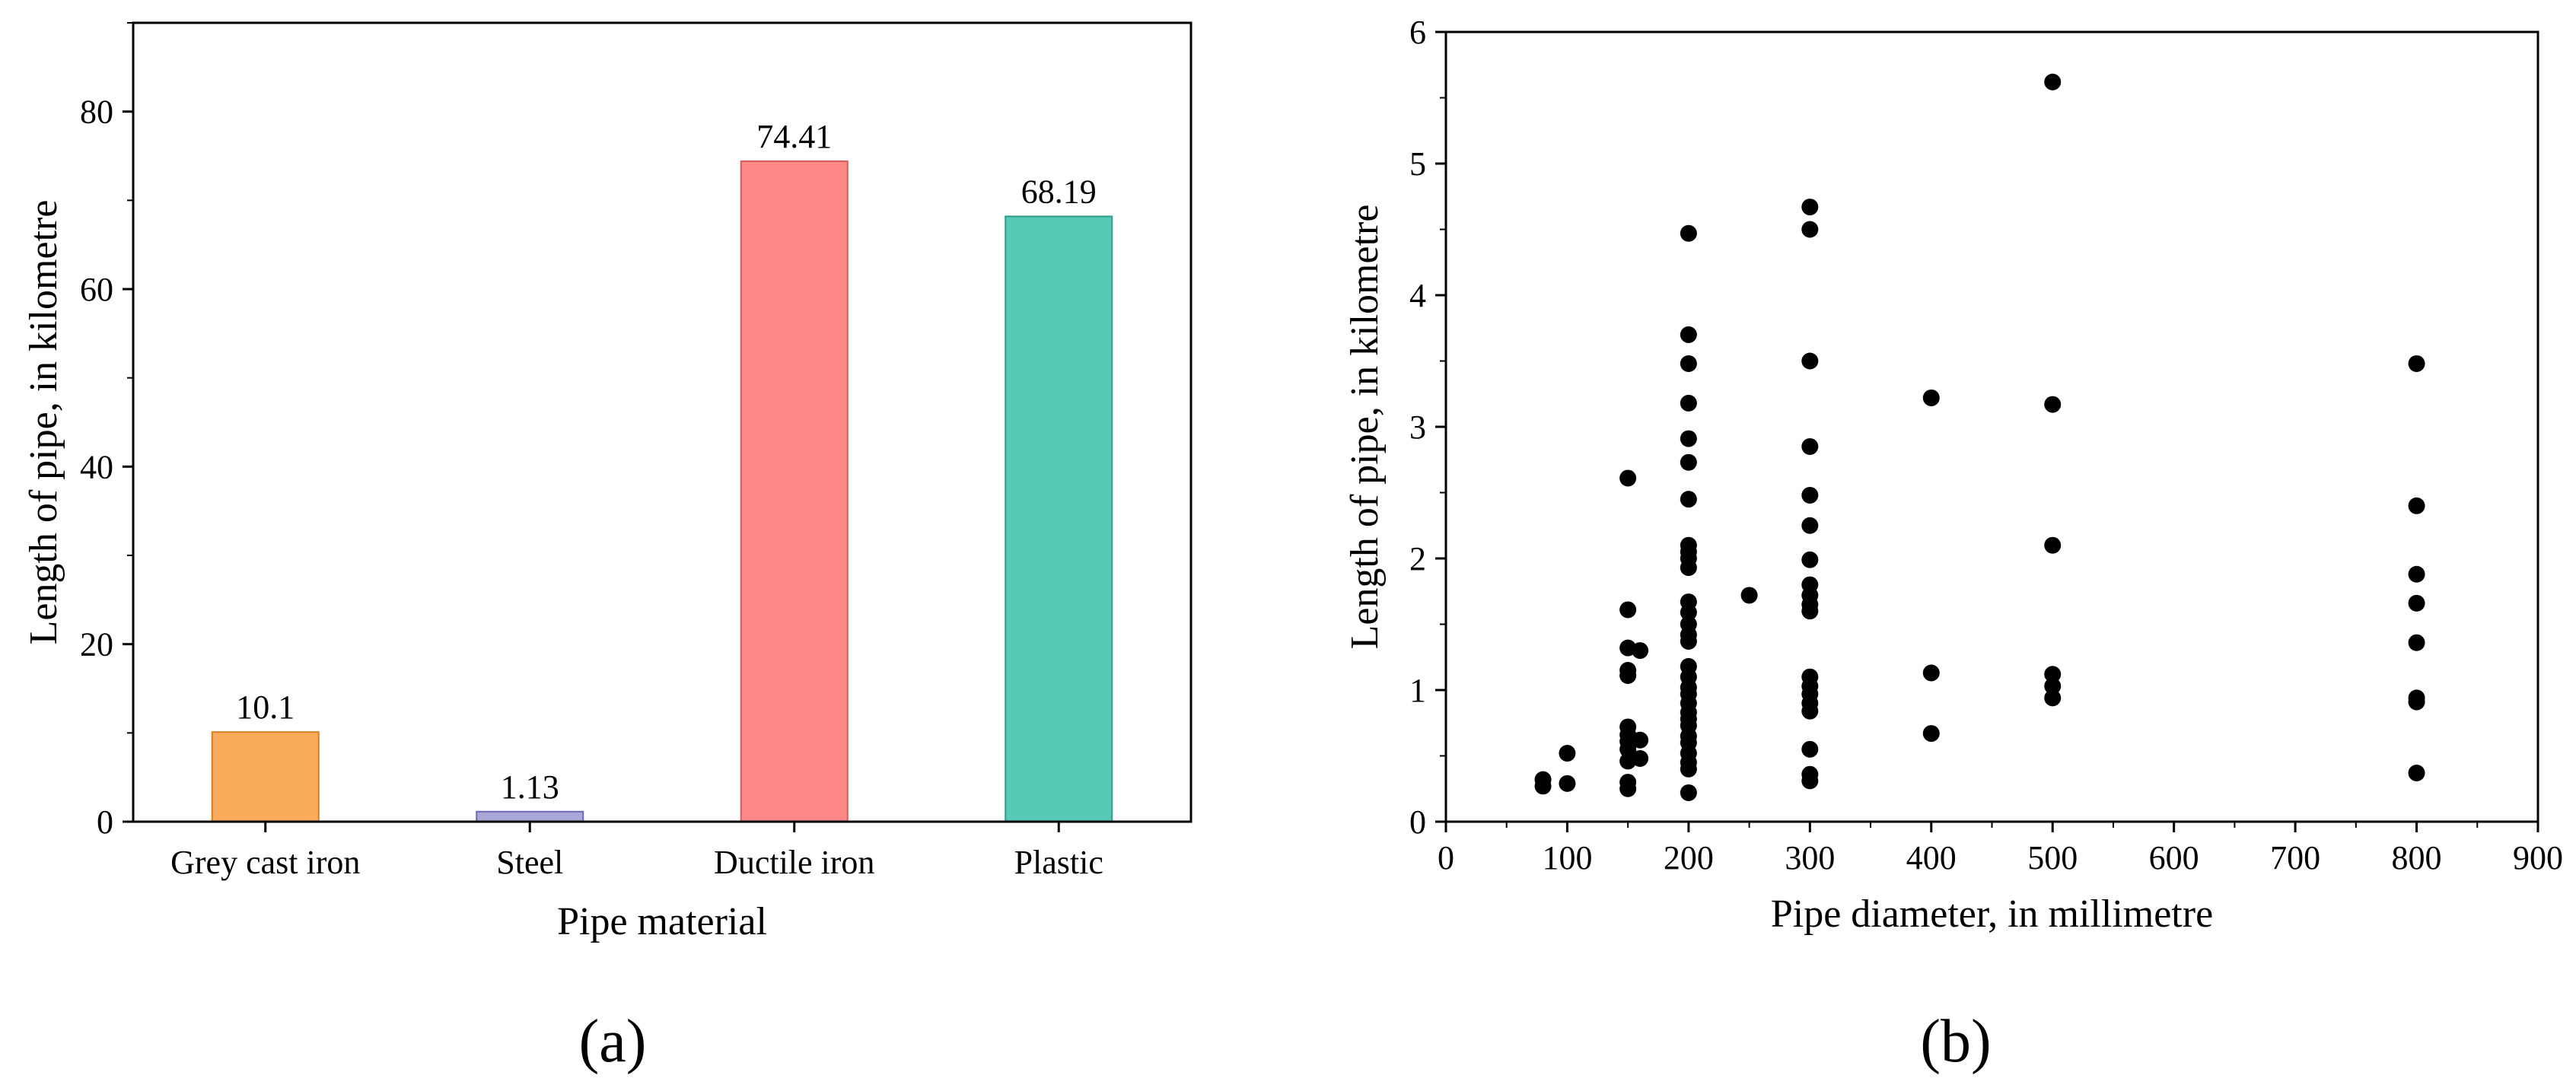 Image resolution: width=2576 pixels, height=1091 pixels. Describe the element at coordinates (2000, 849) in the screenshot. I see `x-axis-ticks: 0 100 200 300 400 500 600 700 800 900` at that location.